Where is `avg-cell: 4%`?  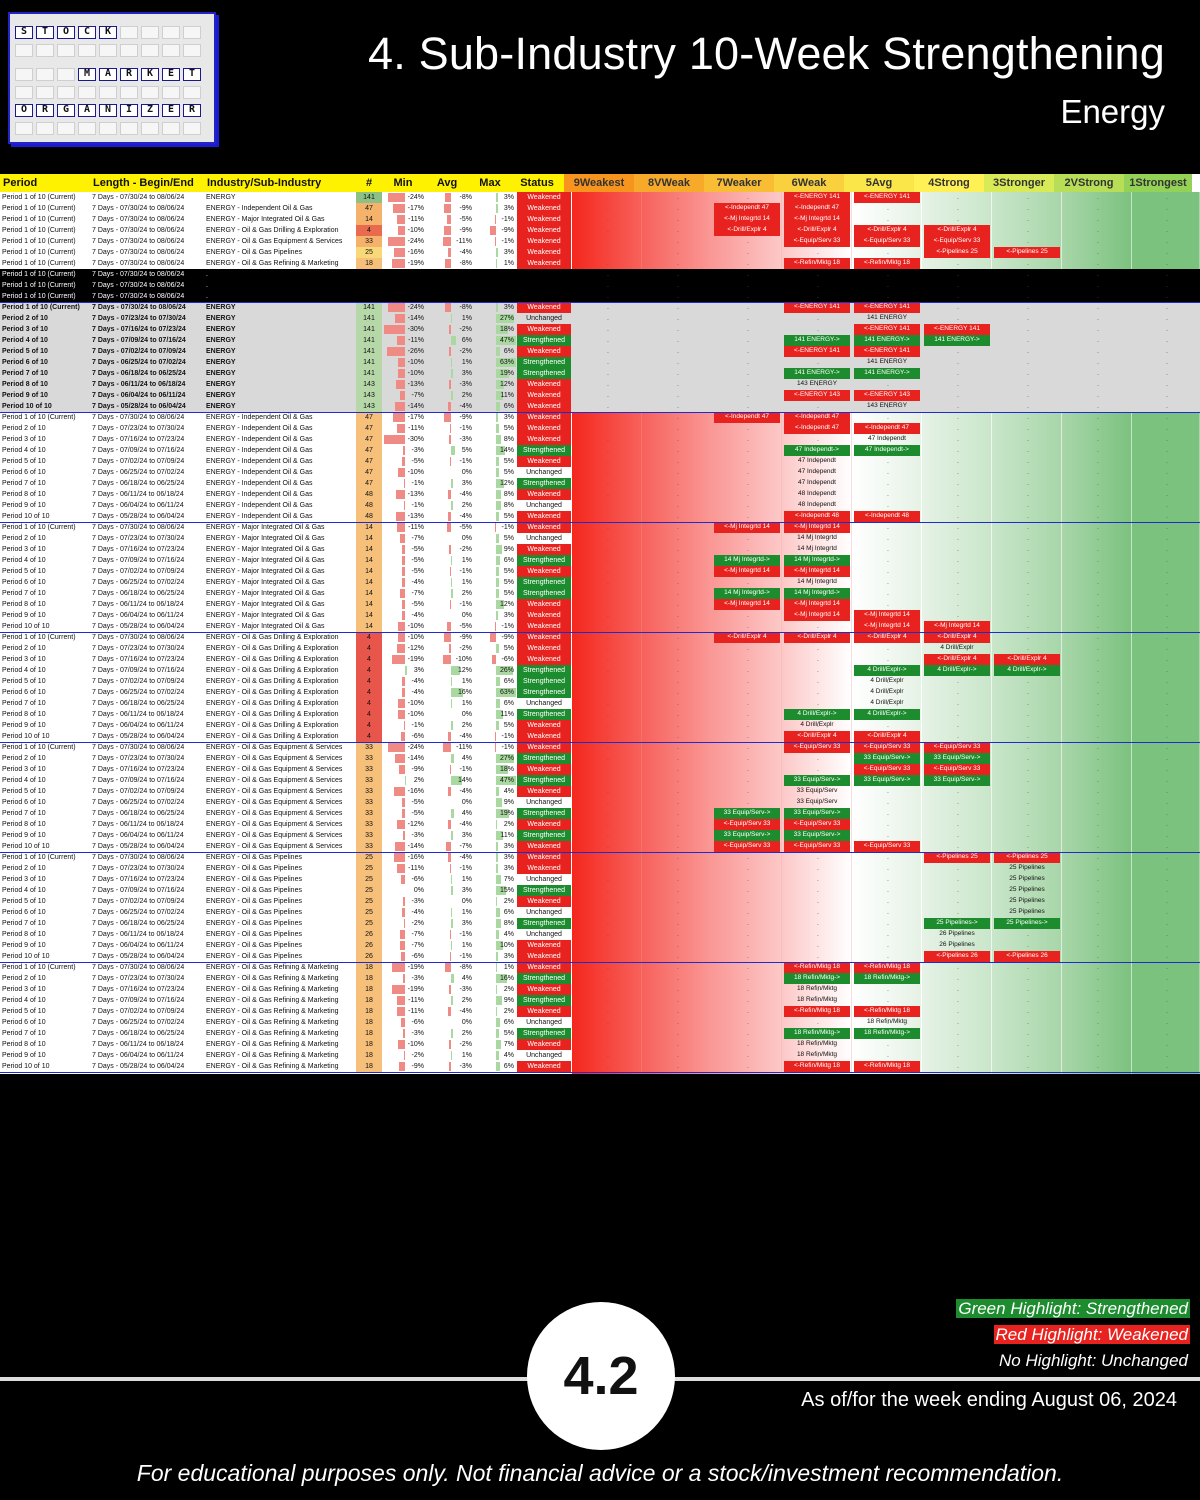
avg-cell: 4% is located at coordinates (451, 813).